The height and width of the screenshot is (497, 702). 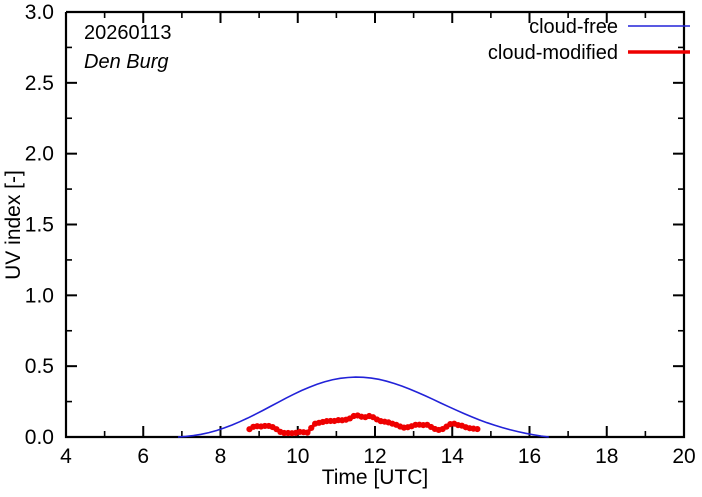 I want to click on legend-label-cloud-modified: cloud-modified, so click(x=553, y=53).